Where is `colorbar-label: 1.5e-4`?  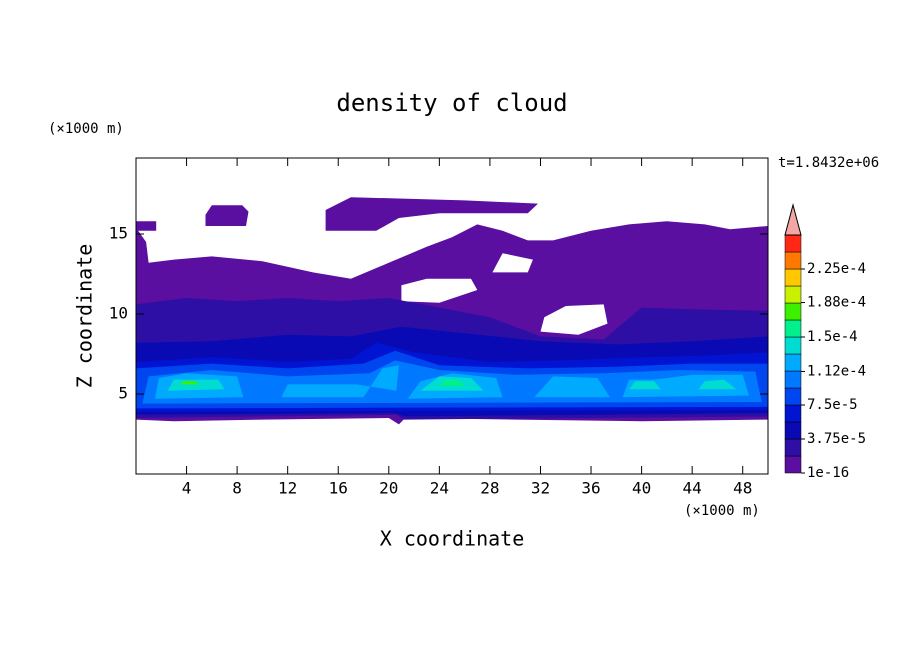 colorbar-label: 1.5e-4 is located at coordinates (832, 337).